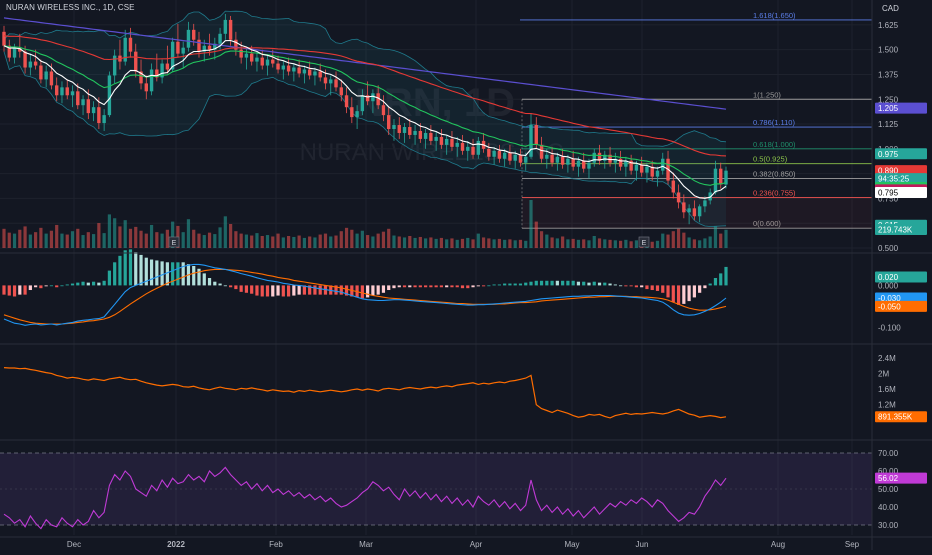 The width and height of the screenshot is (932, 555). Describe the element at coordinates (571, 544) in the screenshot. I see `time-tick-label: May` at that location.